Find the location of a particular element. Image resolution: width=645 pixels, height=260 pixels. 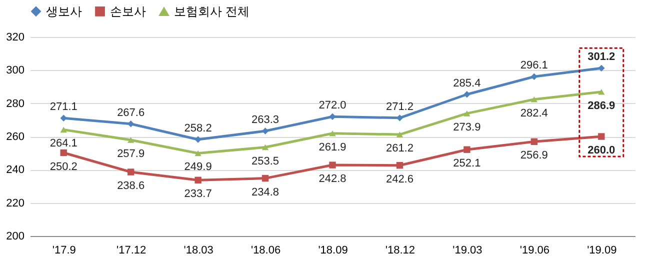

data-label: 253.5 is located at coordinates (266, 161).